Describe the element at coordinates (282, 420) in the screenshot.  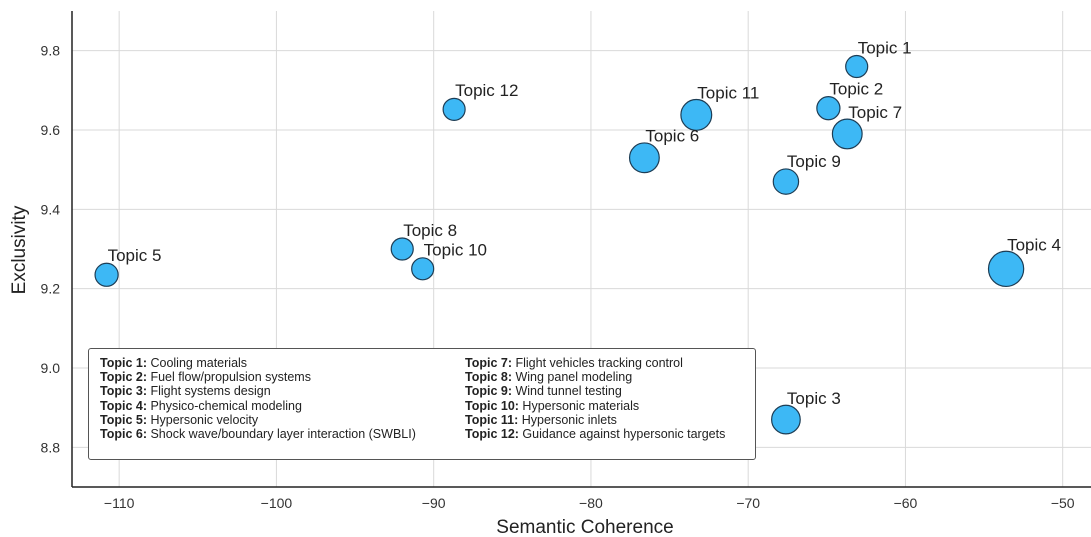
I see `legend-entry: Topic 5: Hypersonic velocity` at that location.